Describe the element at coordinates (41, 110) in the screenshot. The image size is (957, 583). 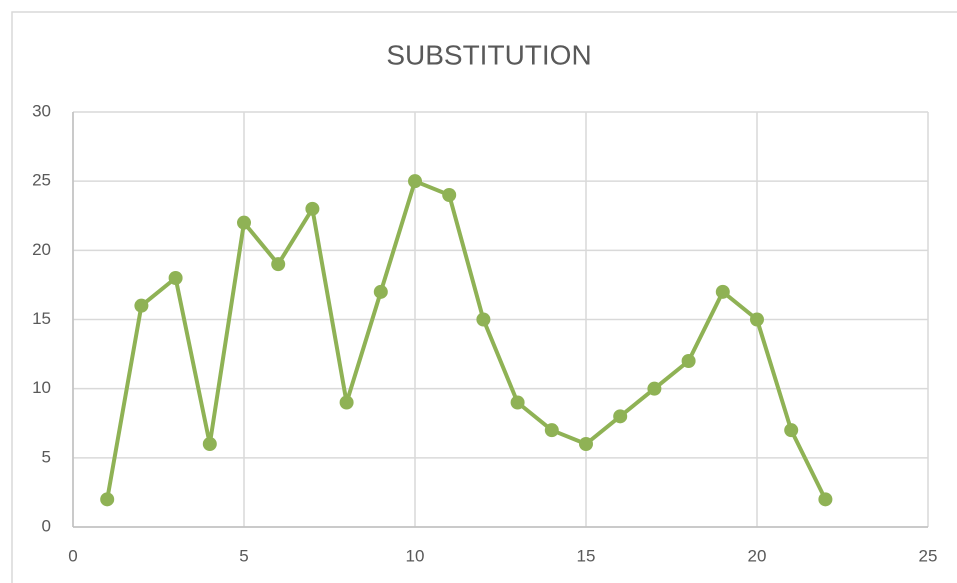
I see `y-tick-label: 30` at that location.